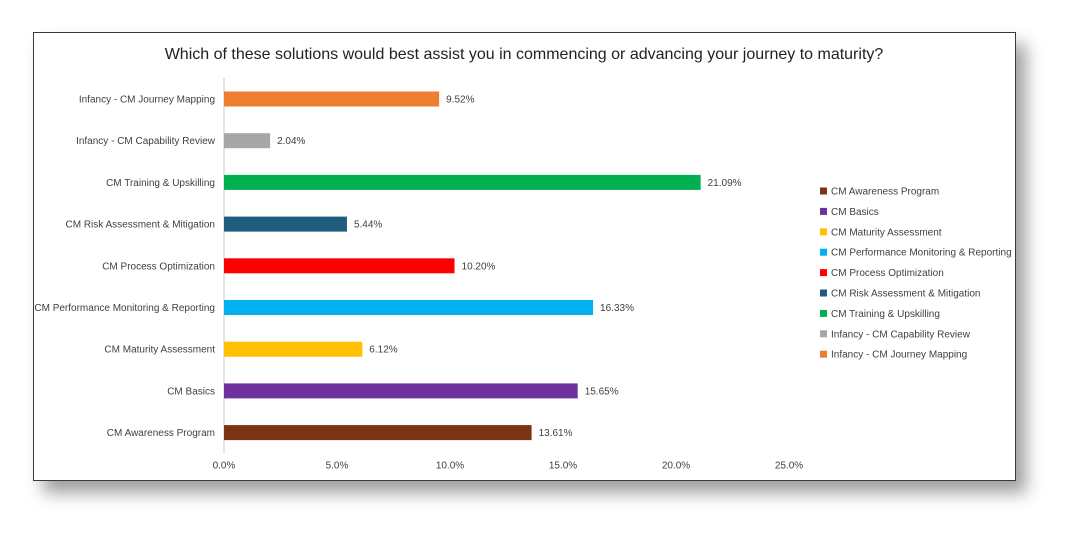 This screenshot has height=546, width=1081. What do you see at coordinates (823, 334) in the screenshot?
I see `legend-swatch-infancy-cm-capability-review` at bounding box center [823, 334].